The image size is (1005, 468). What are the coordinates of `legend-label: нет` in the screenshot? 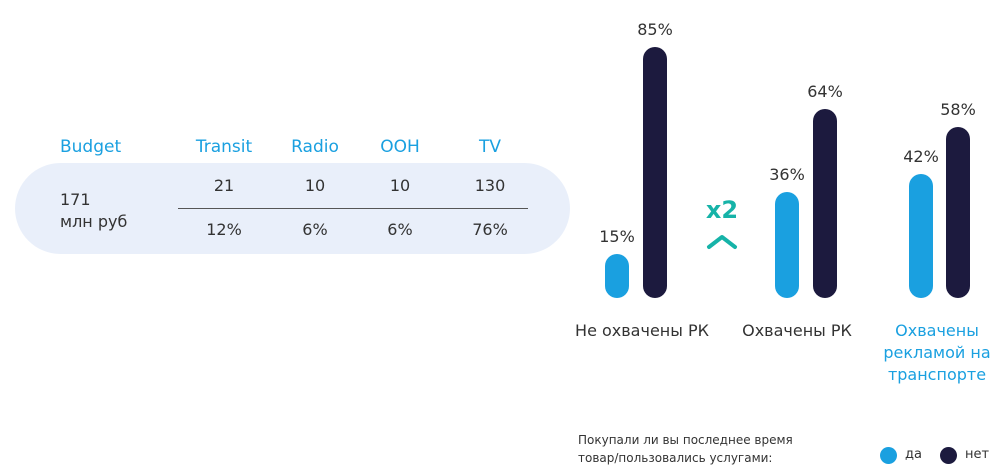 It's located at (977, 454).